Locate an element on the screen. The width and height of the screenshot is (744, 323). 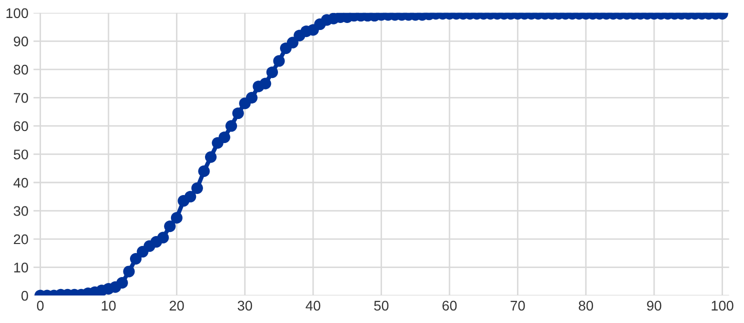
y-tick-label: 30 is located at coordinates (21, 211).